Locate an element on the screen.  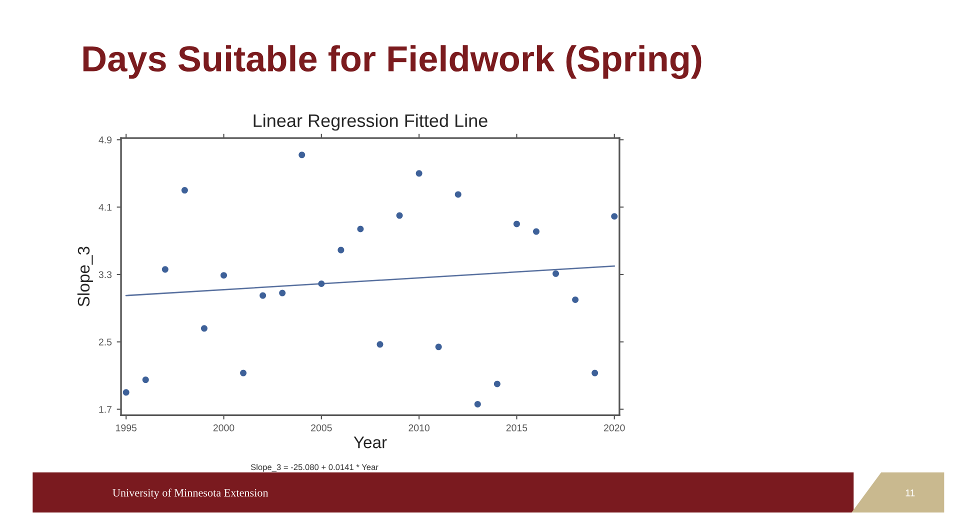
x-tick-label: 1995 is located at coordinates (126, 428).